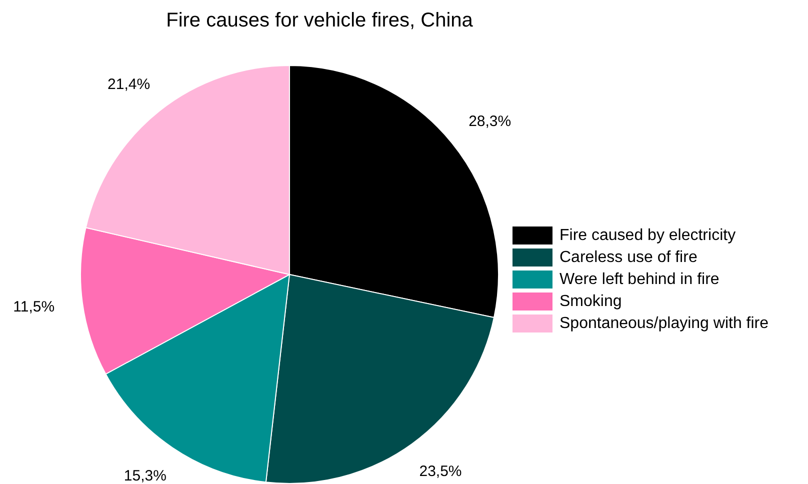 The height and width of the screenshot is (484, 808). Describe the element at coordinates (320, 21) in the screenshot. I see `chart-title: Fire causes for vehicle fires, China` at that location.